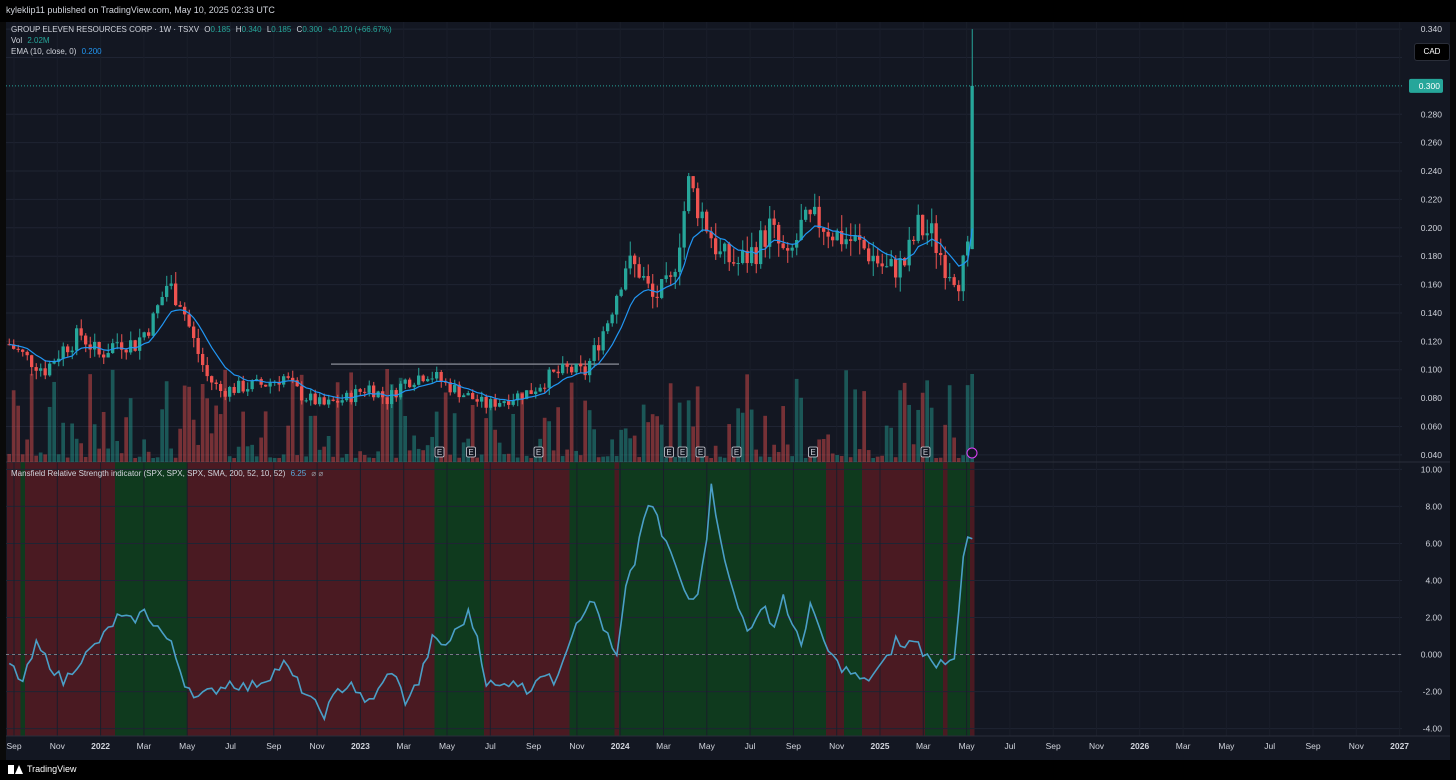 Image resolution: width=1456 pixels, height=780 pixels. Describe the element at coordinates (972, 453) in the screenshot. I see `flash-marker-icon` at that location.